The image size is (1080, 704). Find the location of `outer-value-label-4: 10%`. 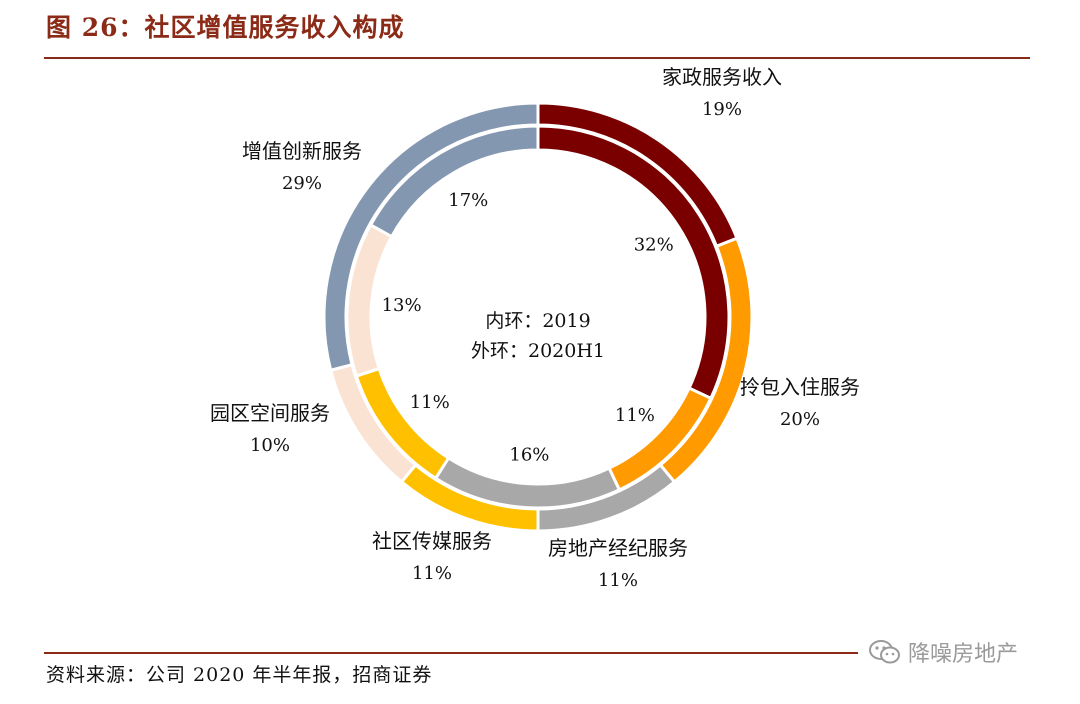

outer-value-label-4: 10% is located at coordinates (270, 445).